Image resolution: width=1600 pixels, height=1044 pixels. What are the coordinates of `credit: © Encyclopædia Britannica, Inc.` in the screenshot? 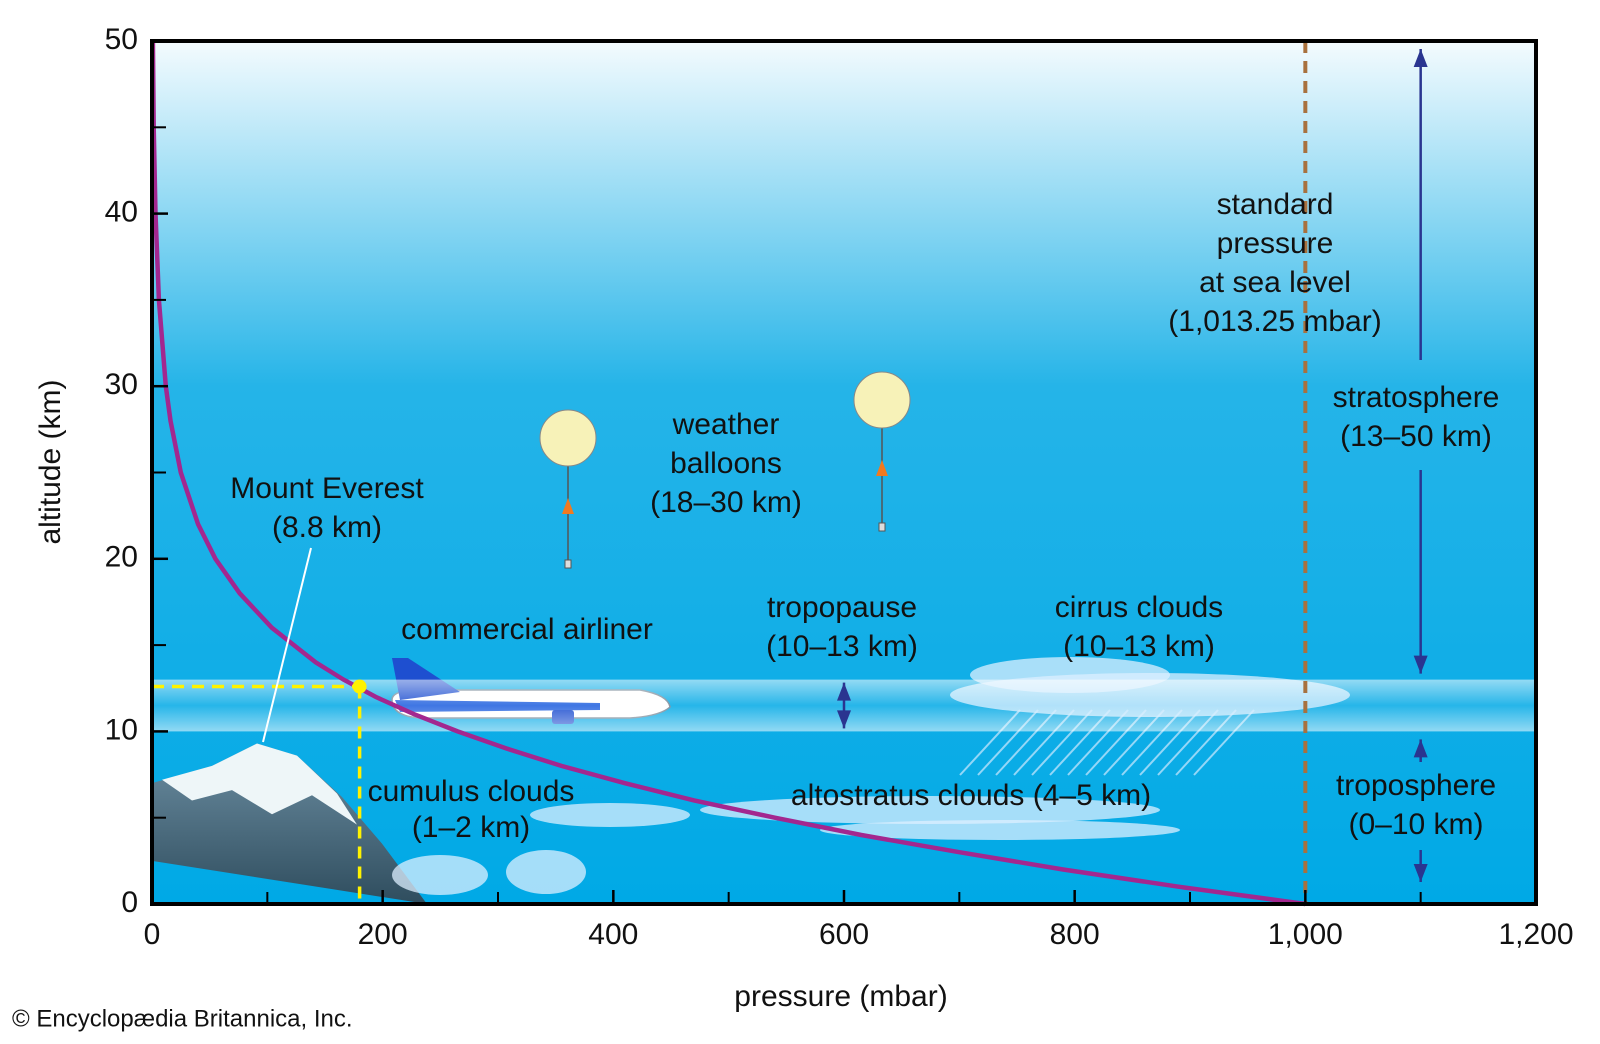 It's located at (182, 1018).